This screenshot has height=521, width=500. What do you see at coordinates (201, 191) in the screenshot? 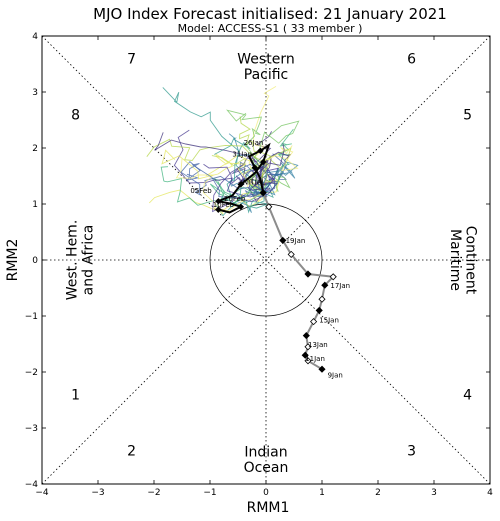
I see `ensemble-date-label: 05Feb` at bounding box center [201, 191].